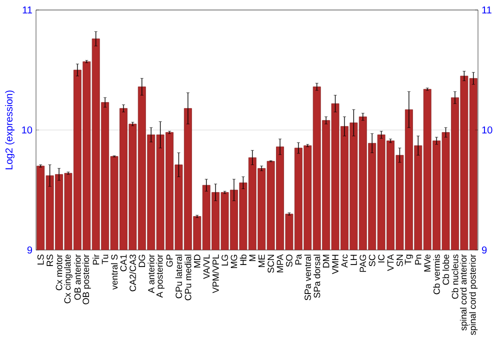 The width and height of the screenshot is (500, 350). I want to click on x-tick-label: LH, so click(353, 259).